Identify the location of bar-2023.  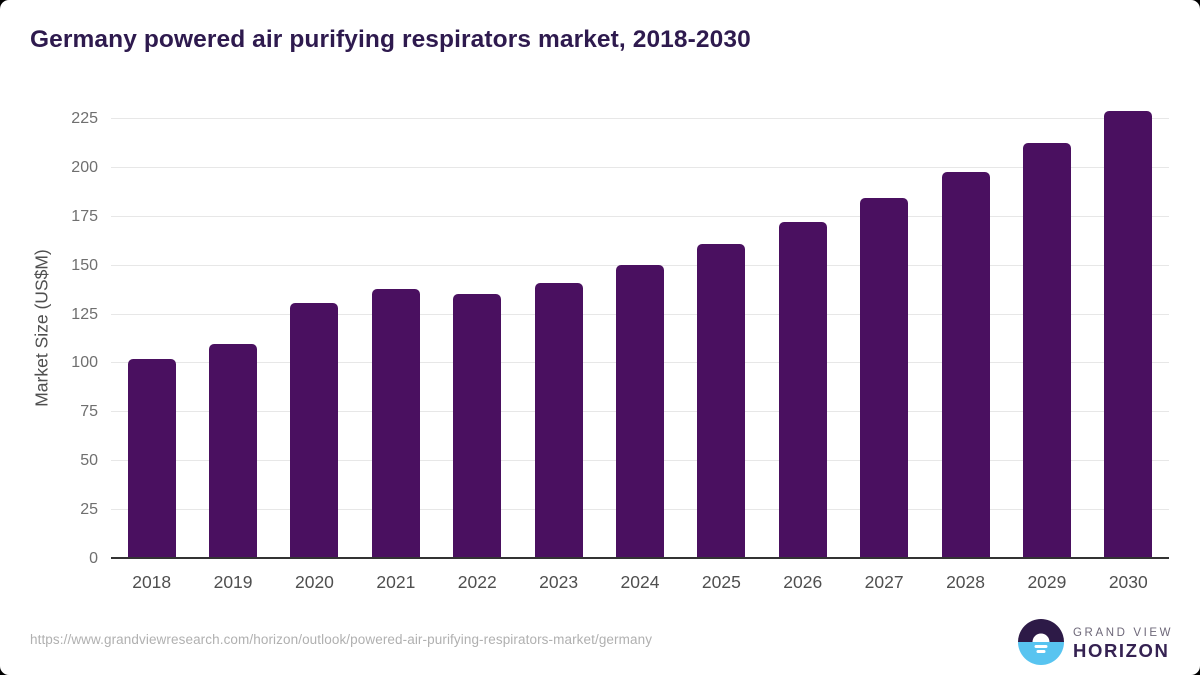
(558, 421).